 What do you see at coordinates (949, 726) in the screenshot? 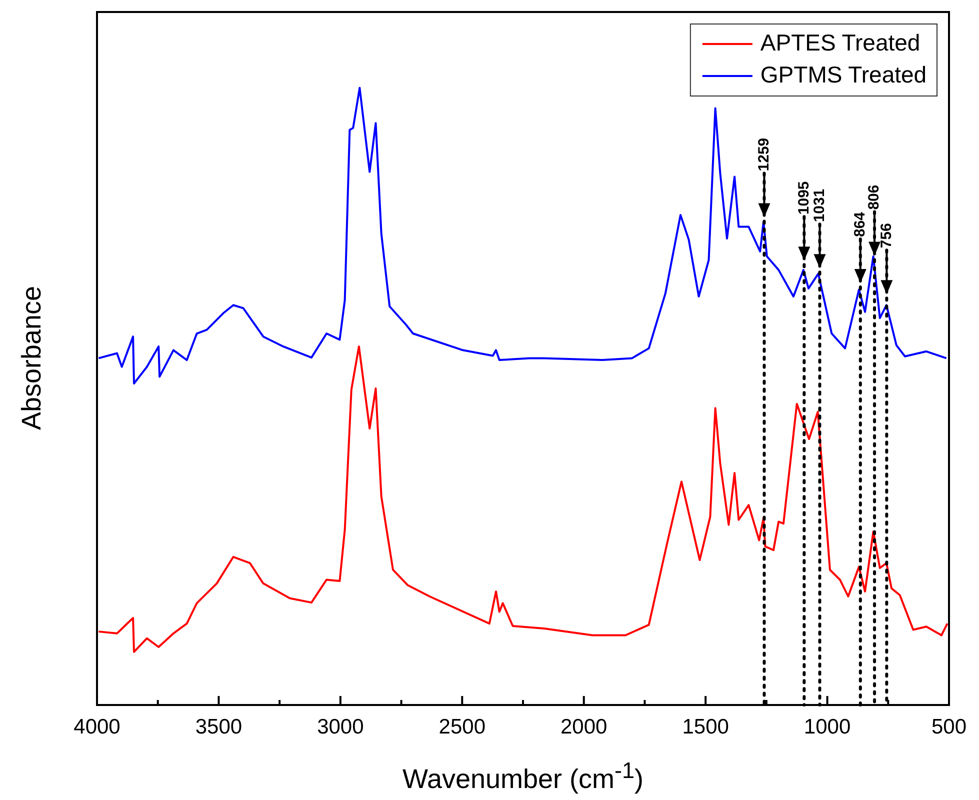
I see `x-tick-label: 500` at bounding box center [949, 726].